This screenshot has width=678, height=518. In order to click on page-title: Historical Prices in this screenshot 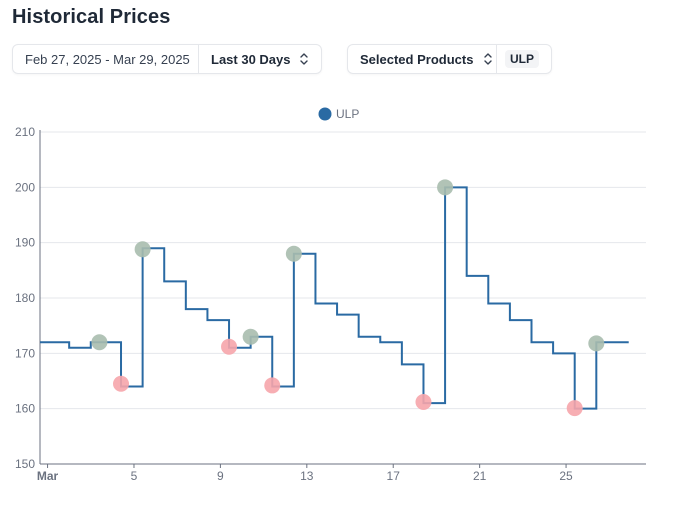, I will do `click(91, 17)`.